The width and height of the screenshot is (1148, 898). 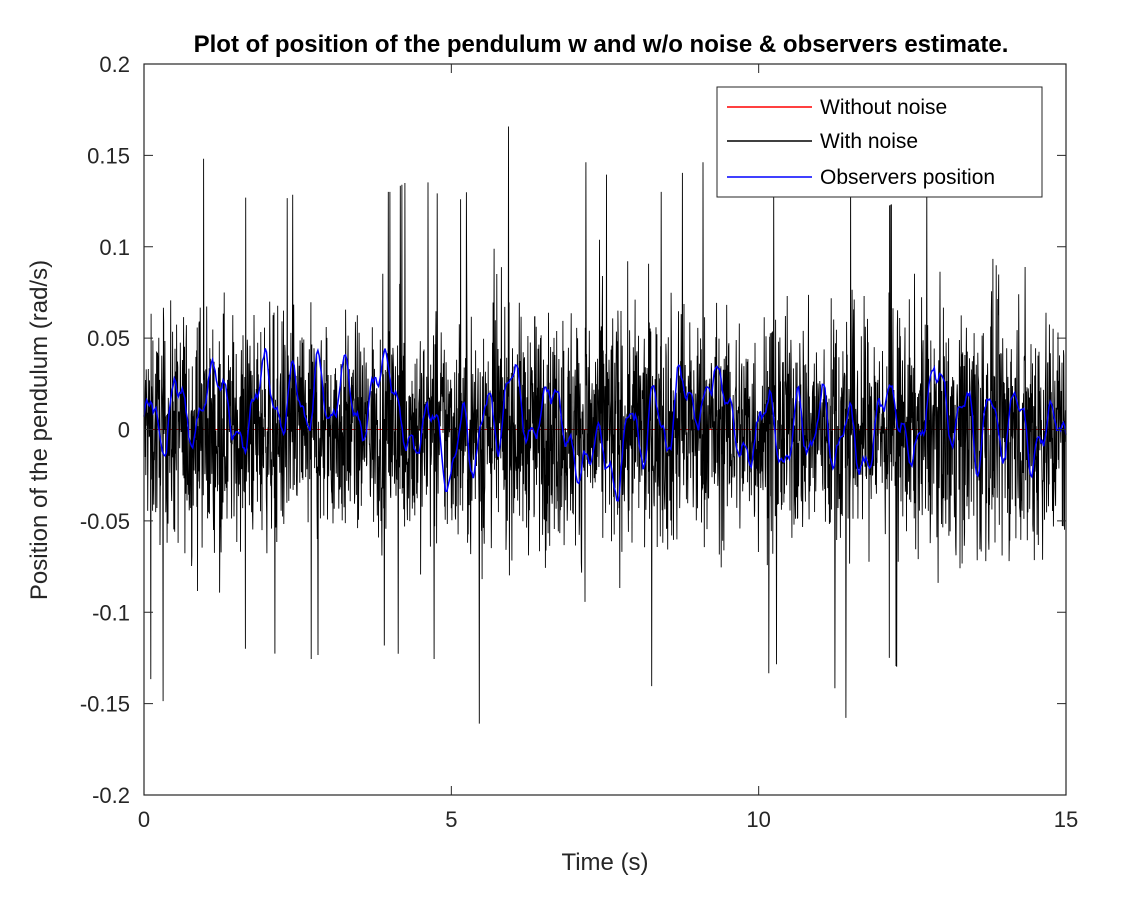 I want to click on legend-label-without-noise: Without noise, so click(x=883, y=107).